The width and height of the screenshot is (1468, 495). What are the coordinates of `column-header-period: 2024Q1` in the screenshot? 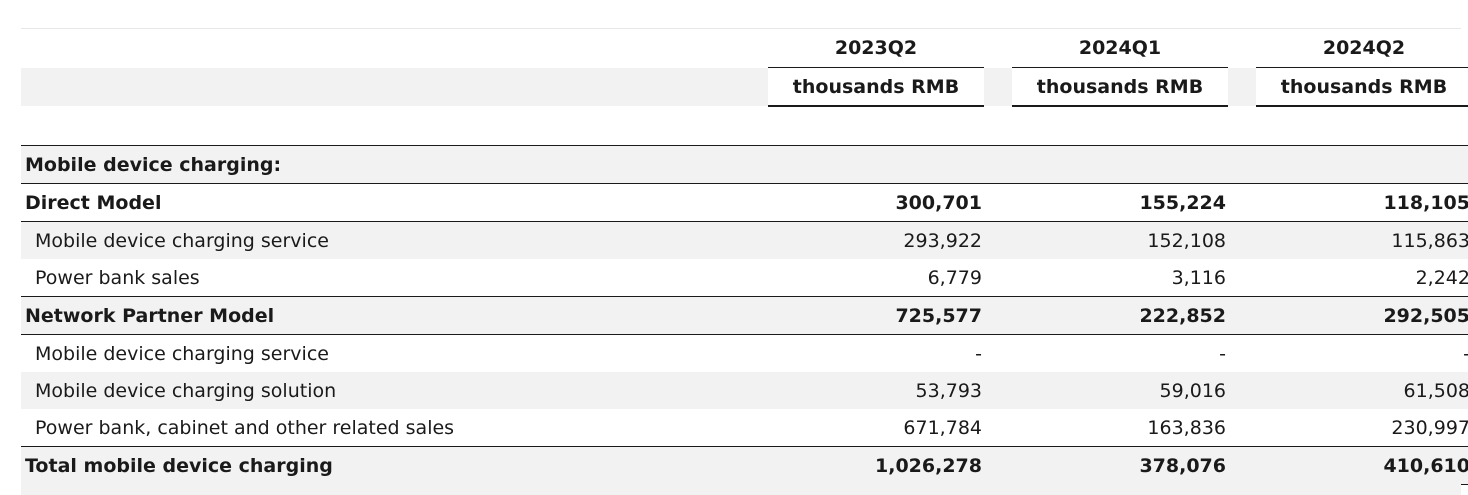 It's located at (1120, 48).